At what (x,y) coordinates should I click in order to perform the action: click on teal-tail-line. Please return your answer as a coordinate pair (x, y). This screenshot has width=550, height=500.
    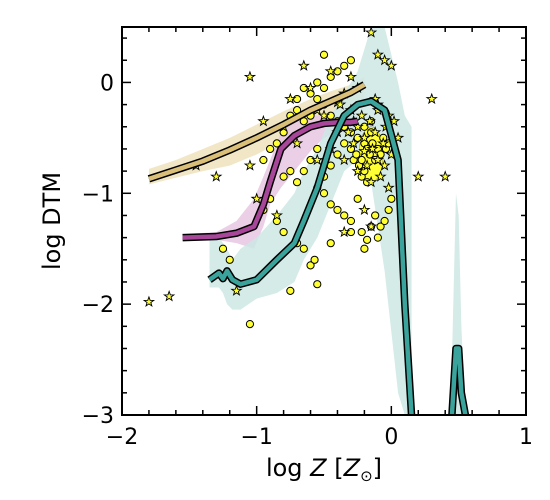
    Looking at the image, I should click on (458, 380).